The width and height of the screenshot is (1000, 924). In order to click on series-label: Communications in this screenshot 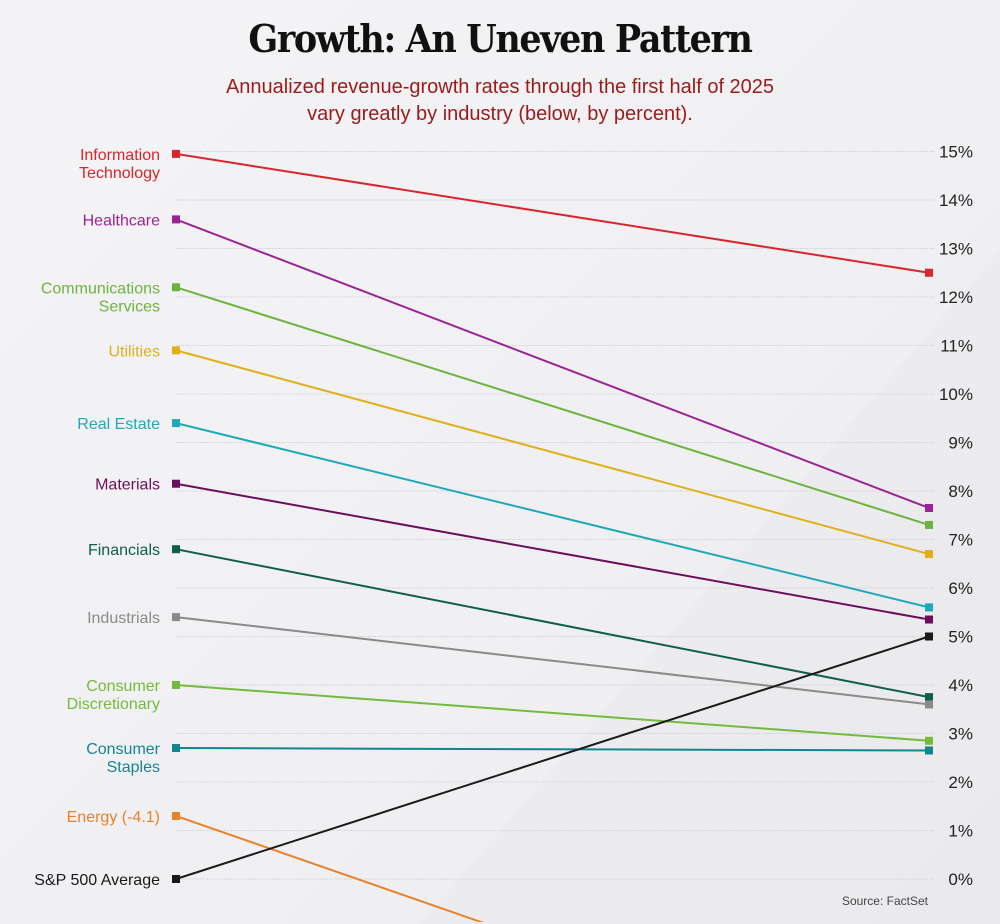, I will do `click(100, 288)`.